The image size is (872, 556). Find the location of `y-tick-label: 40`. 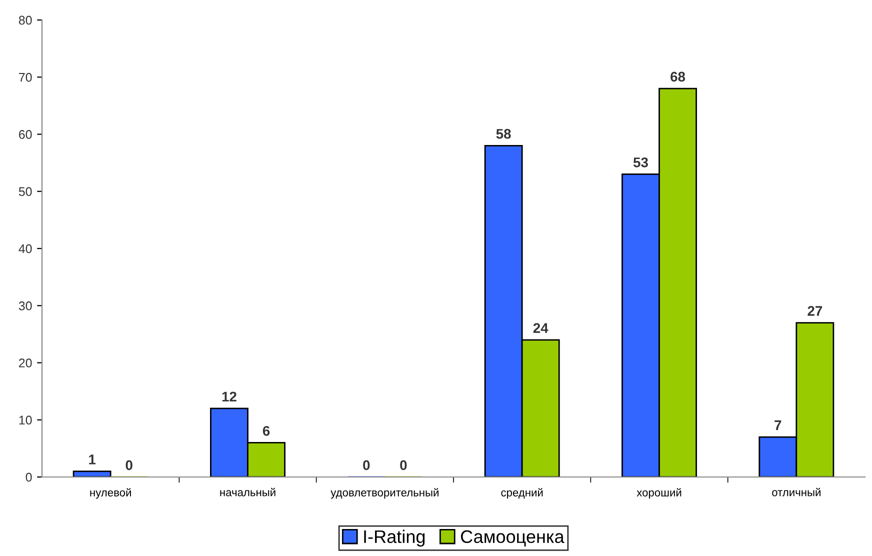

y-tick-label: 40 is located at coordinates (25, 249).